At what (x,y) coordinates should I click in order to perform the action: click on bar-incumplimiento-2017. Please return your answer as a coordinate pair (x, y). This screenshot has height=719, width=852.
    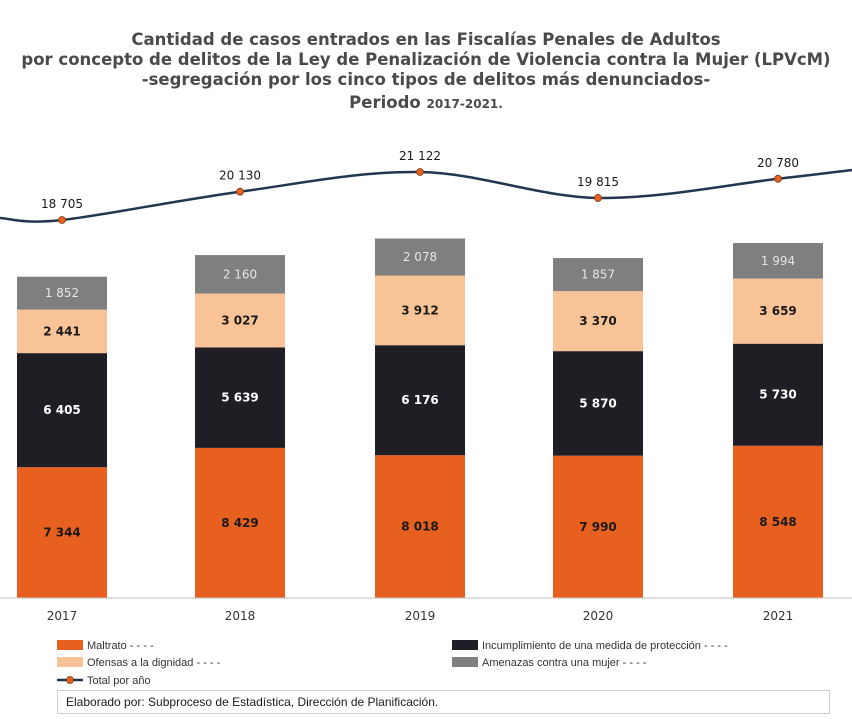
    Looking at the image, I should click on (62, 410).